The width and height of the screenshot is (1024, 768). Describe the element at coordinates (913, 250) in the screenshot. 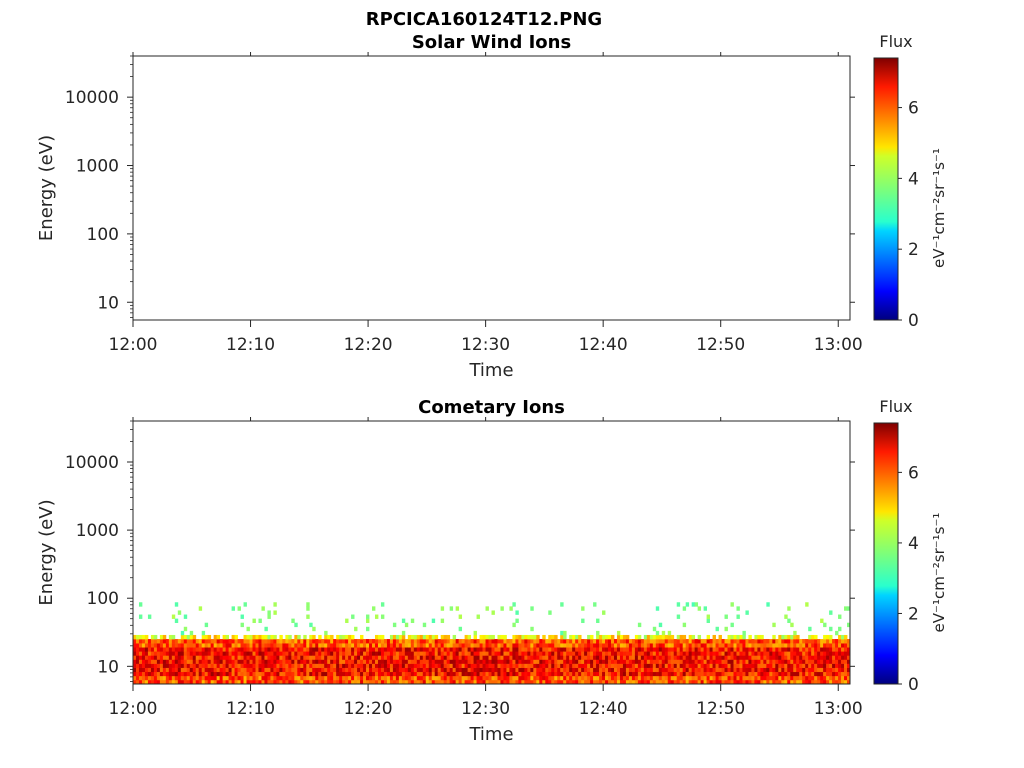

I see `colorbar-tick-label: 2` at that location.